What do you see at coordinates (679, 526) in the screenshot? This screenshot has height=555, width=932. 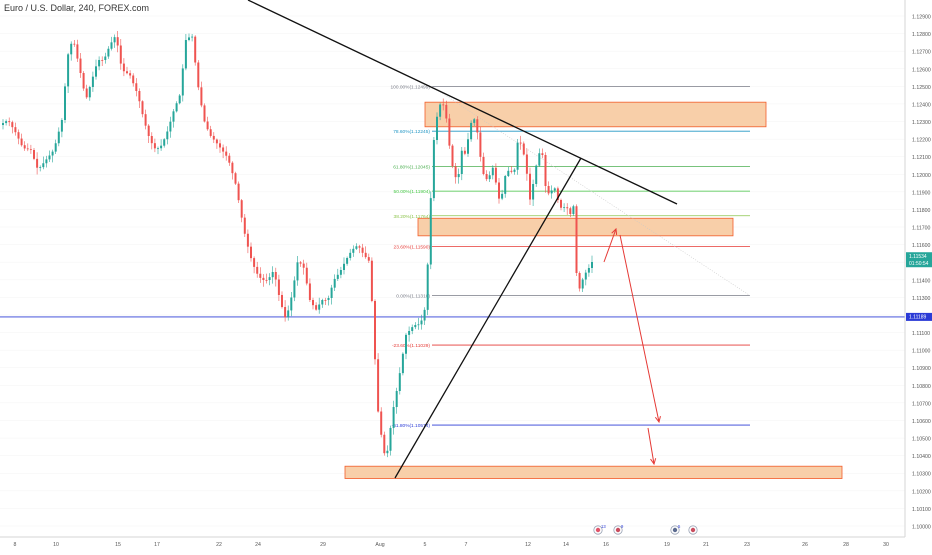 I see `event-count: 5` at bounding box center [679, 526].